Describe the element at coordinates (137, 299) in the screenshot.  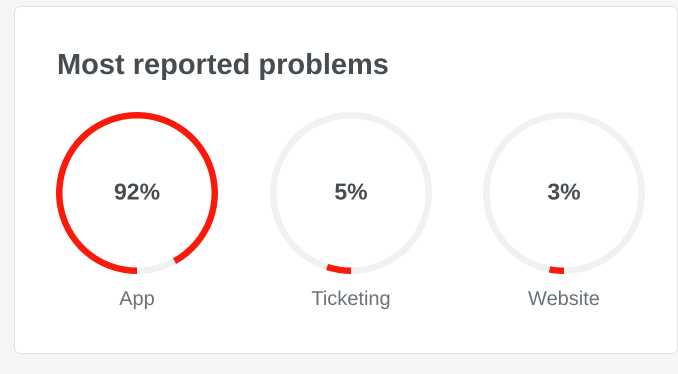
I see `text: App` at that location.